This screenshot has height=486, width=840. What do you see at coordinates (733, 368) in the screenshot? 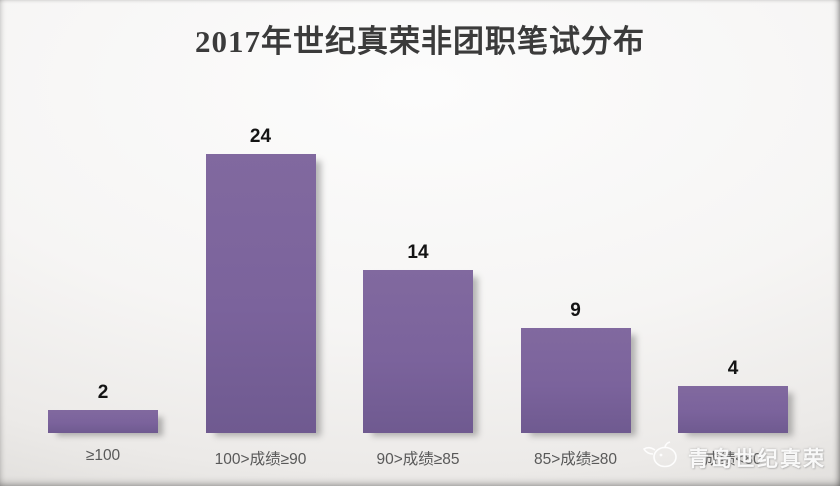
I see `bar-value-label: 4` at bounding box center [733, 368].